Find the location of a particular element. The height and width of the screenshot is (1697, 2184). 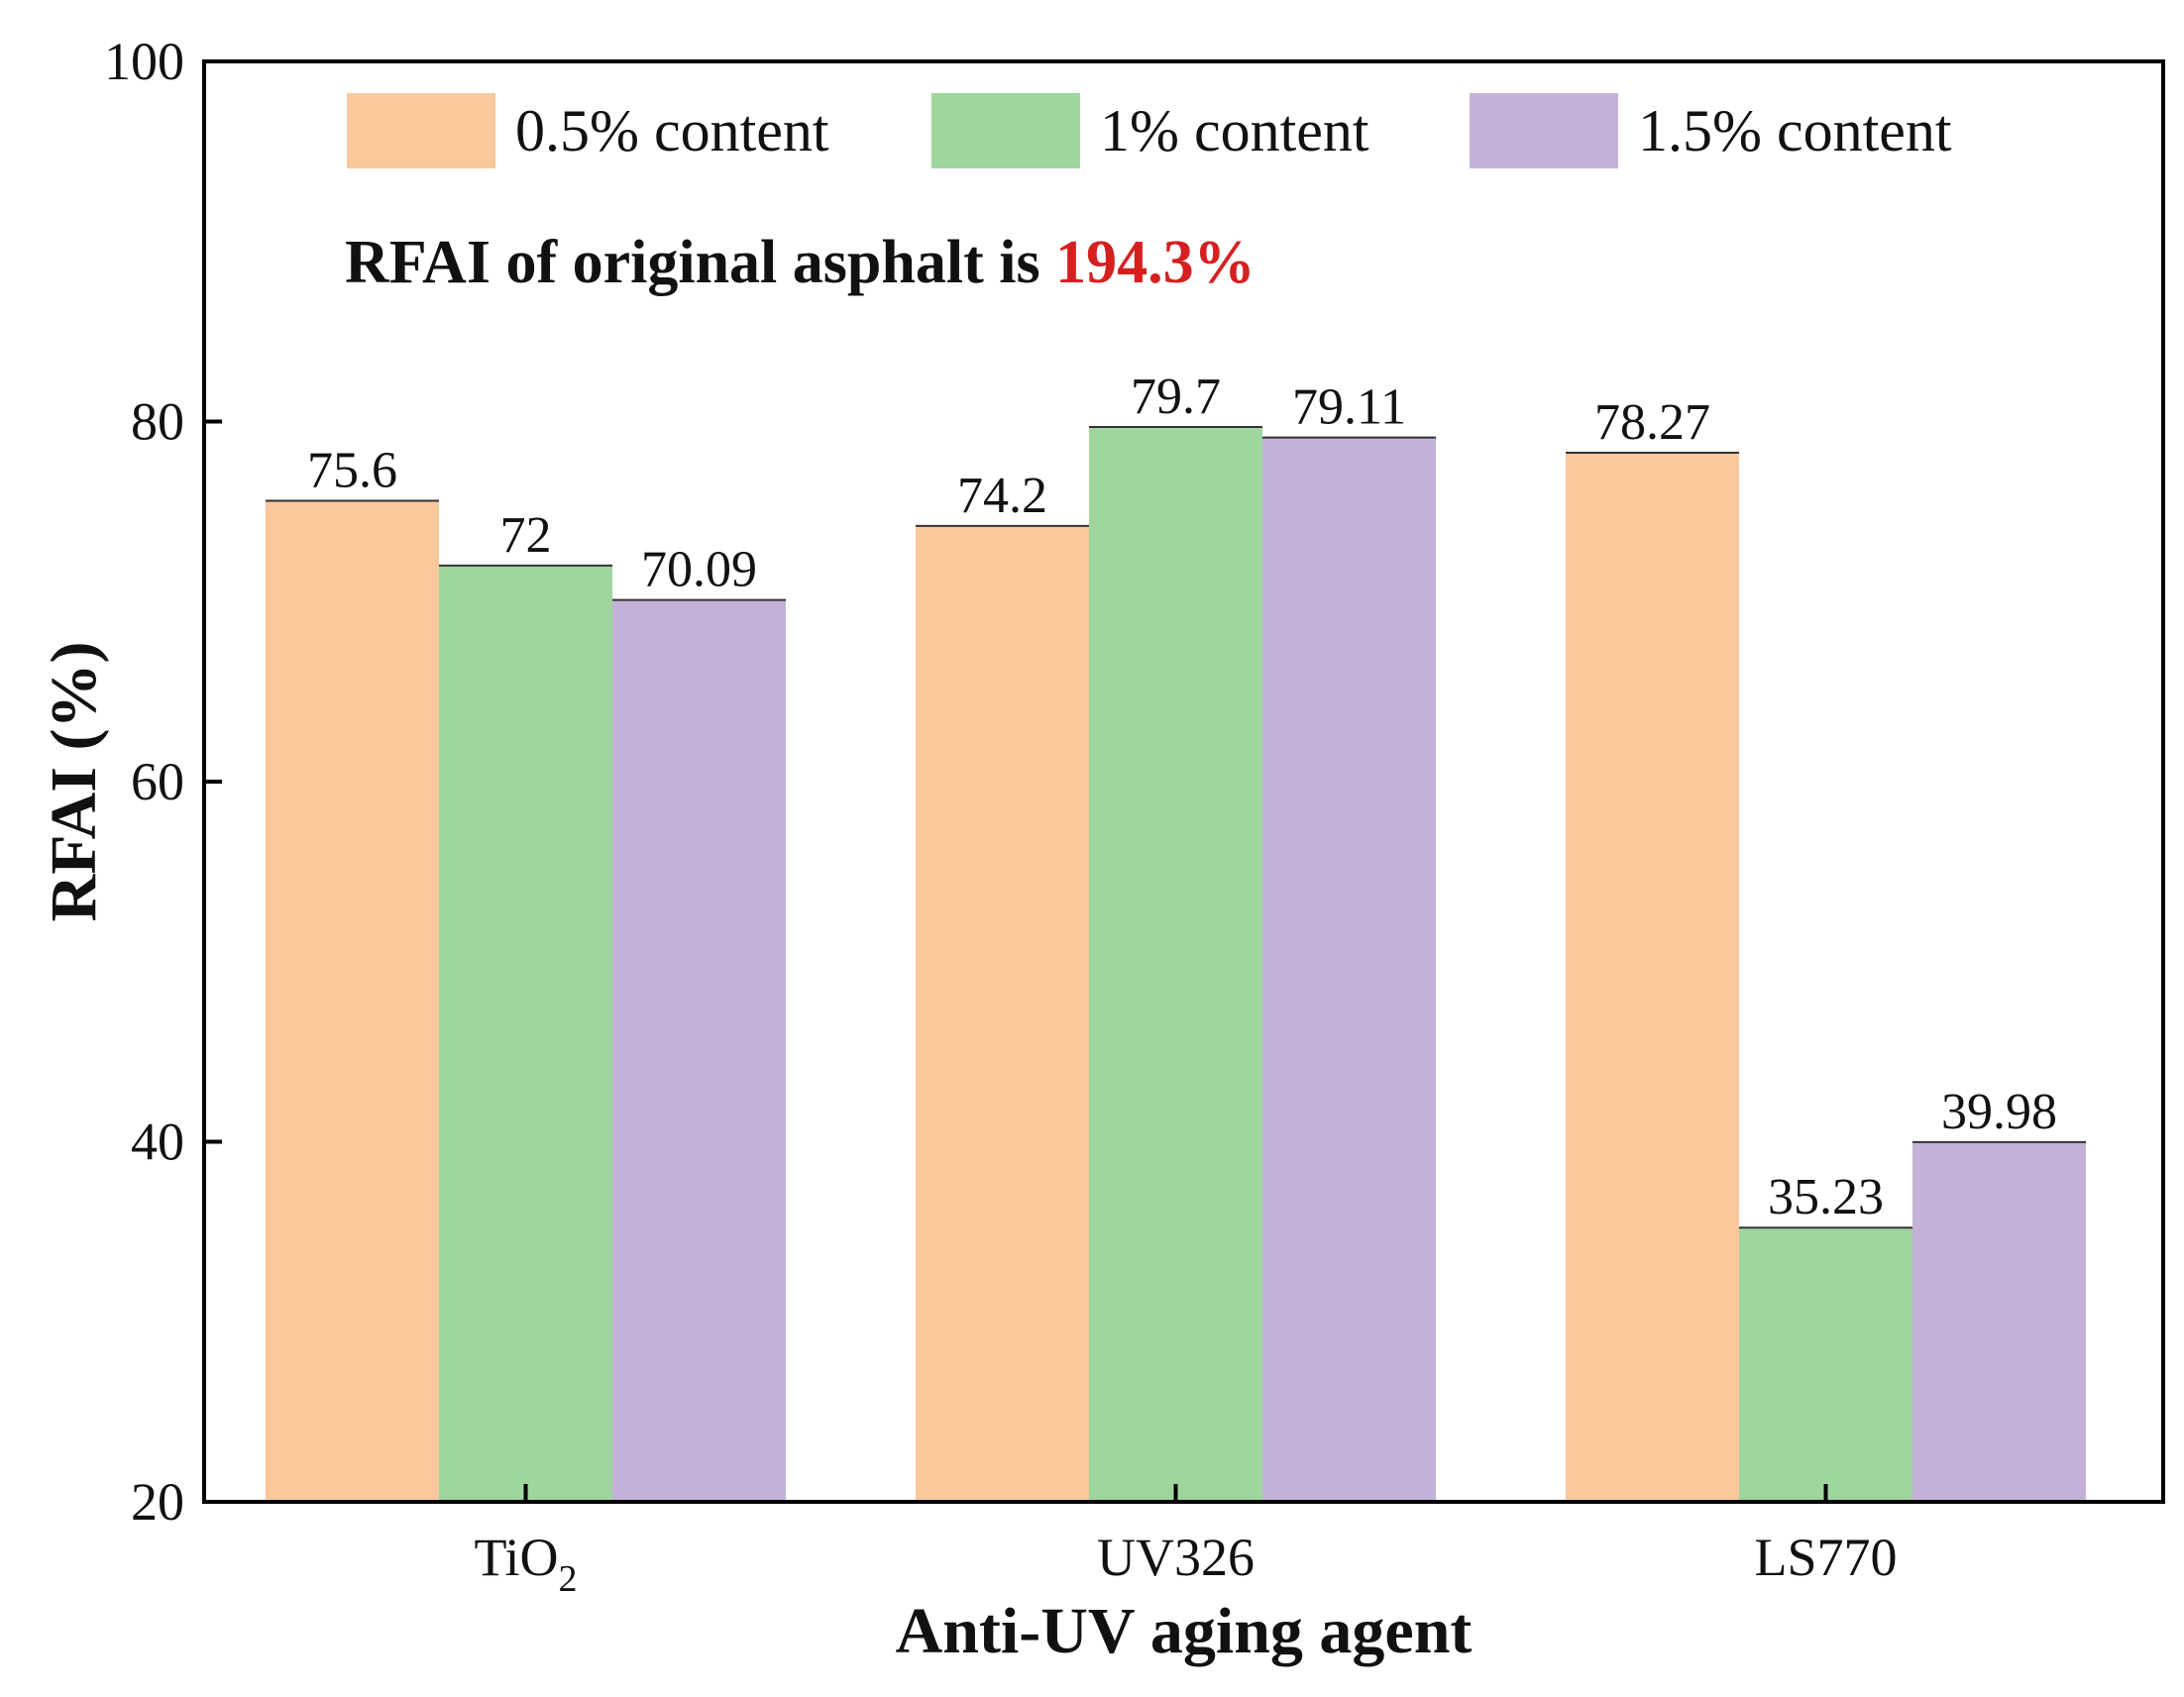

data-label-1-3: 70.09 is located at coordinates (699, 570).